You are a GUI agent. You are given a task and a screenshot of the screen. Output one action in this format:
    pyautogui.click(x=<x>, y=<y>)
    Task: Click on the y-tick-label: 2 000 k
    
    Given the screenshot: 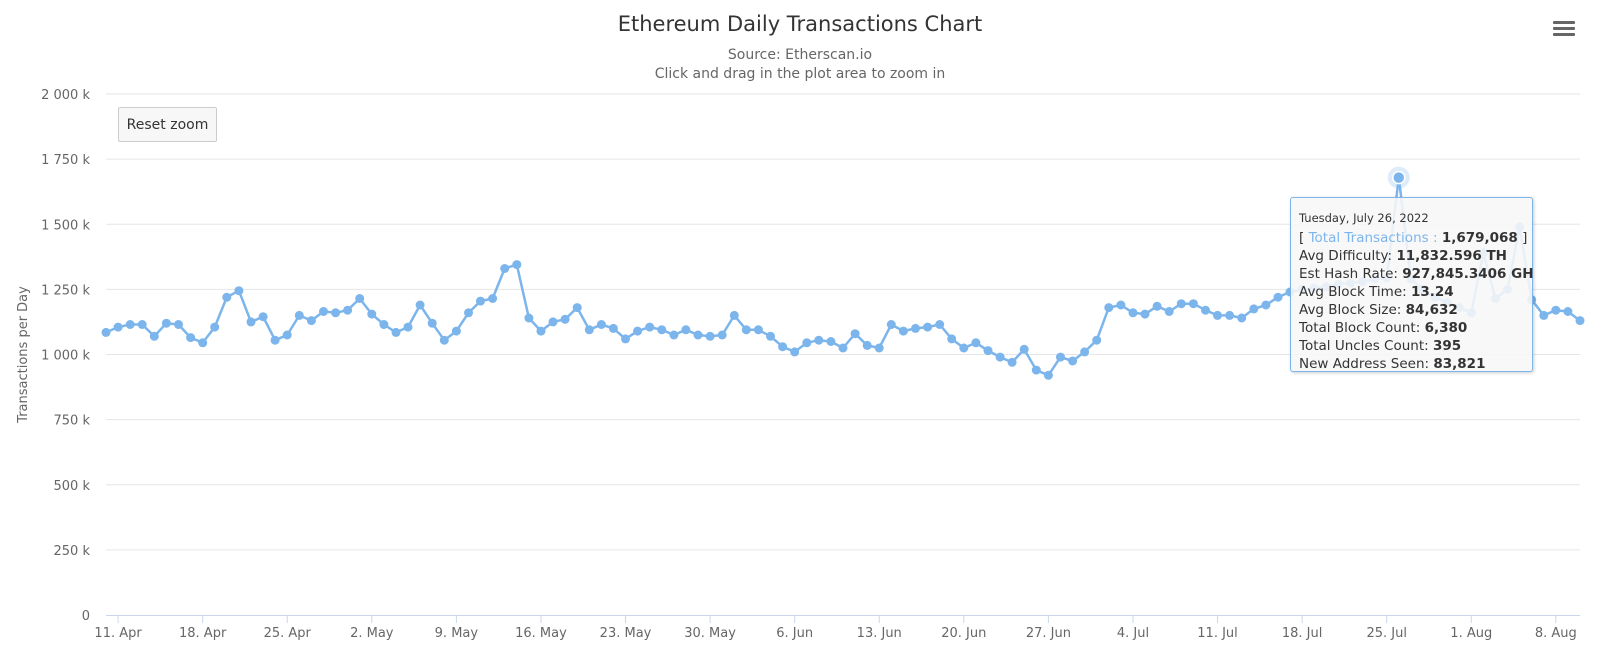 What is the action you would take?
    pyautogui.click(x=65, y=95)
    